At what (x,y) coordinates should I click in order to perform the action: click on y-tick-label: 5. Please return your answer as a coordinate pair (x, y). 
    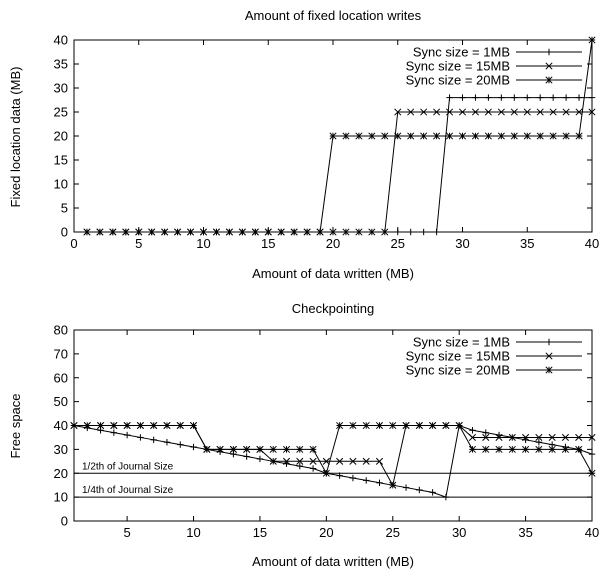
    Looking at the image, I should click on (64, 208).